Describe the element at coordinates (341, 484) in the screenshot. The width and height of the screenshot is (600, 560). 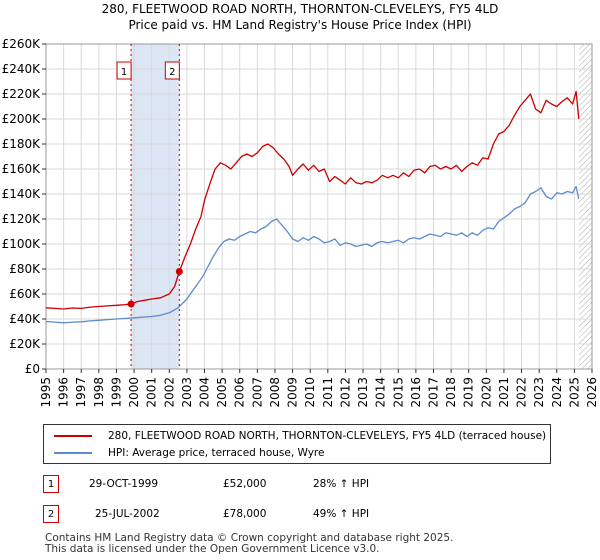
I see `sale-hpi-1: 28% ↑ HPI` at that location.